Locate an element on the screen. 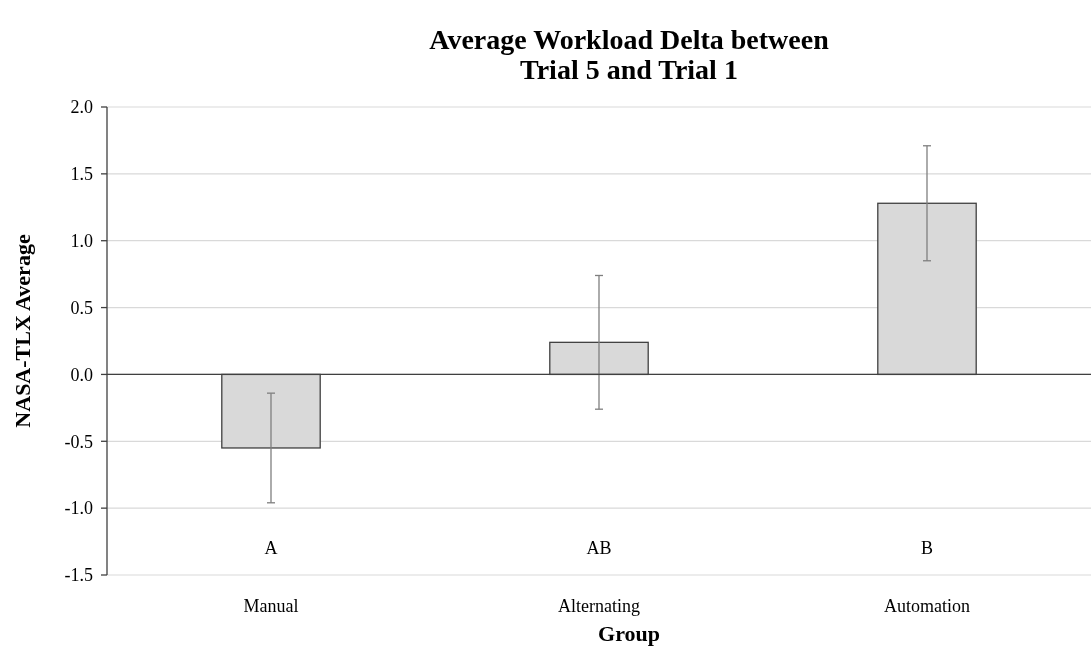 The image size is (1091, 655). x-tick-label: Automation is located at coordinates (927, 606).